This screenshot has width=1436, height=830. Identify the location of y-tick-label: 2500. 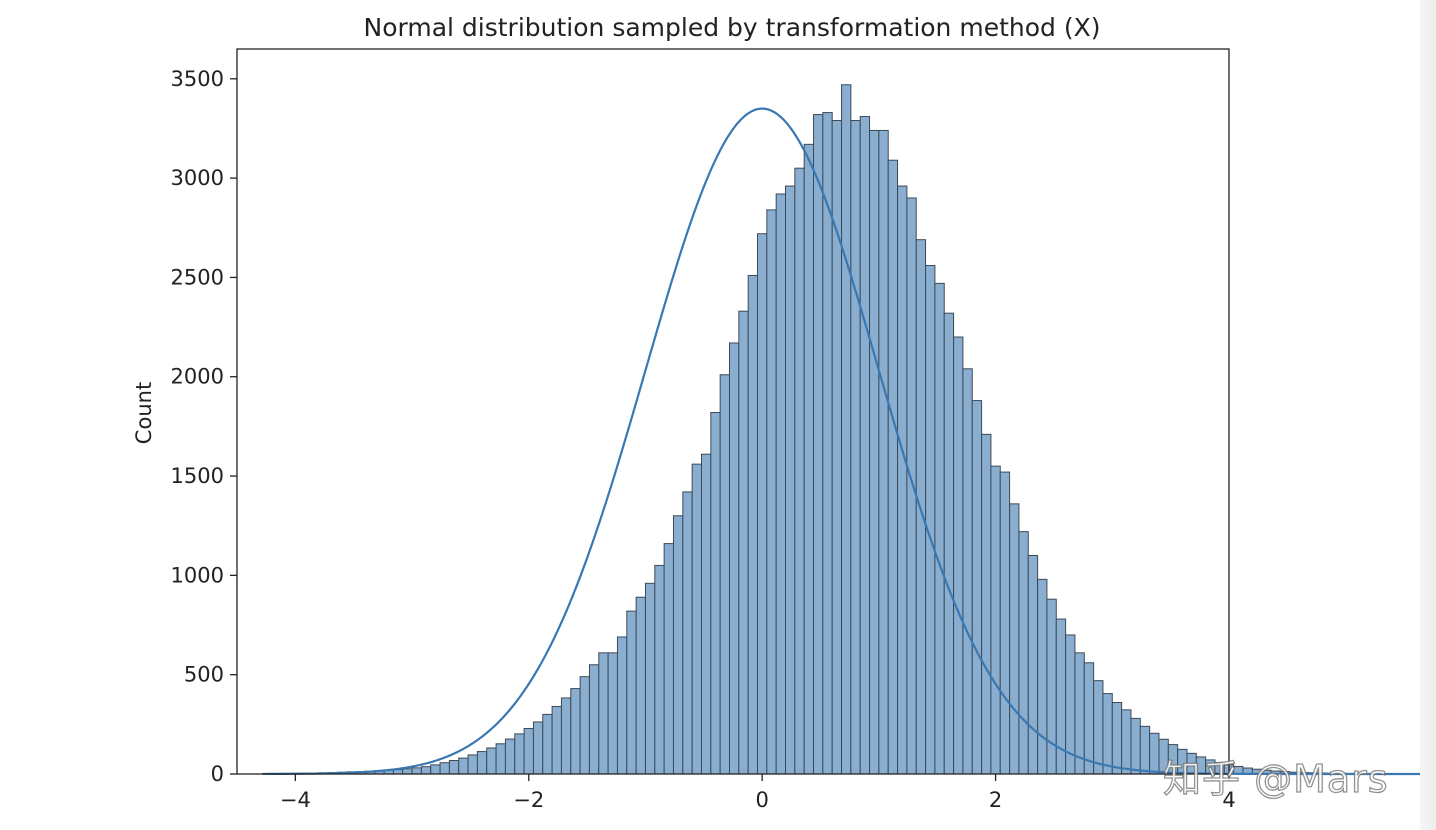
(197, 277).